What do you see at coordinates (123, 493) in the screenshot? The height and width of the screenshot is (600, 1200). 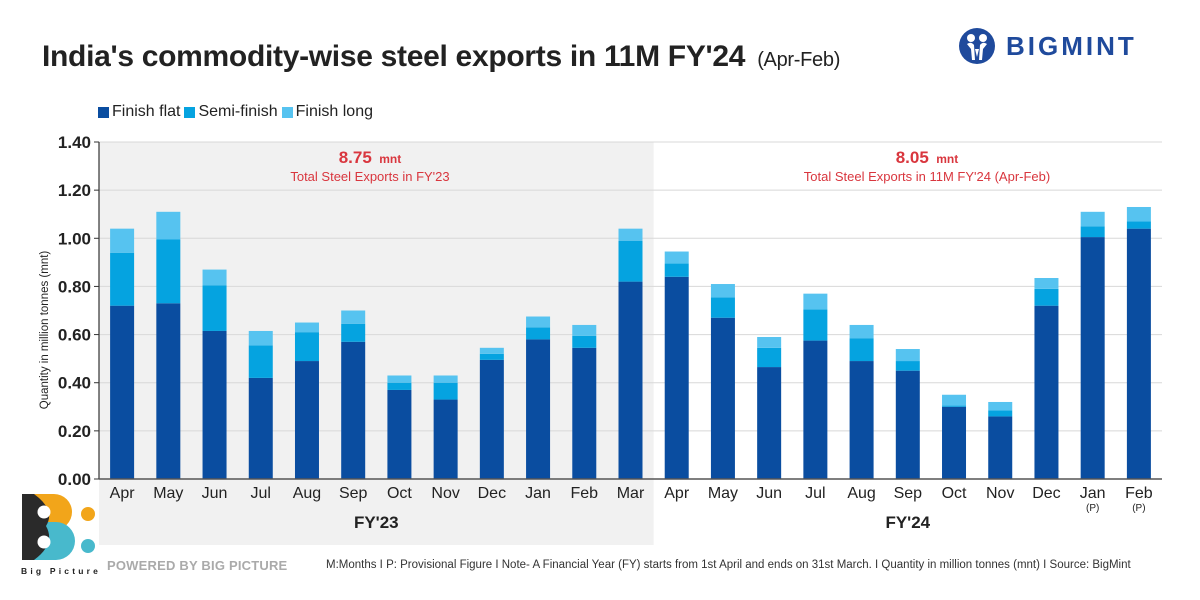 I see `x-tick-label: Apr` at bounding box center [123, 493].